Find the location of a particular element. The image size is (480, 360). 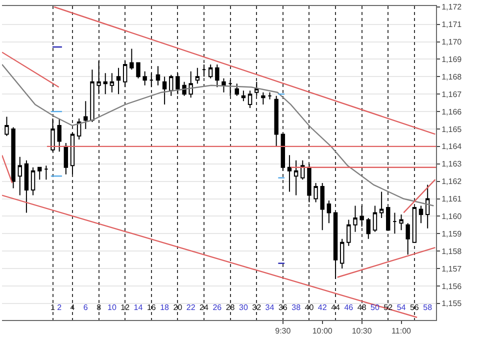

y-tick-label: 1,156 is located at coordinates (452, 286).